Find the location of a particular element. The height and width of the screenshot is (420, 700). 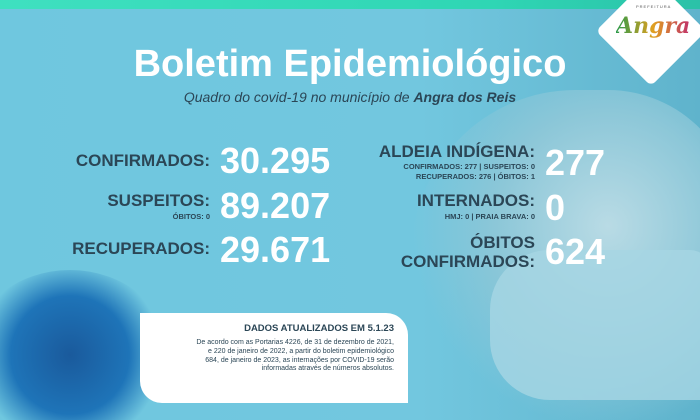

page-title: Boletim Epidemiológico is located at coordinates (350, 64).